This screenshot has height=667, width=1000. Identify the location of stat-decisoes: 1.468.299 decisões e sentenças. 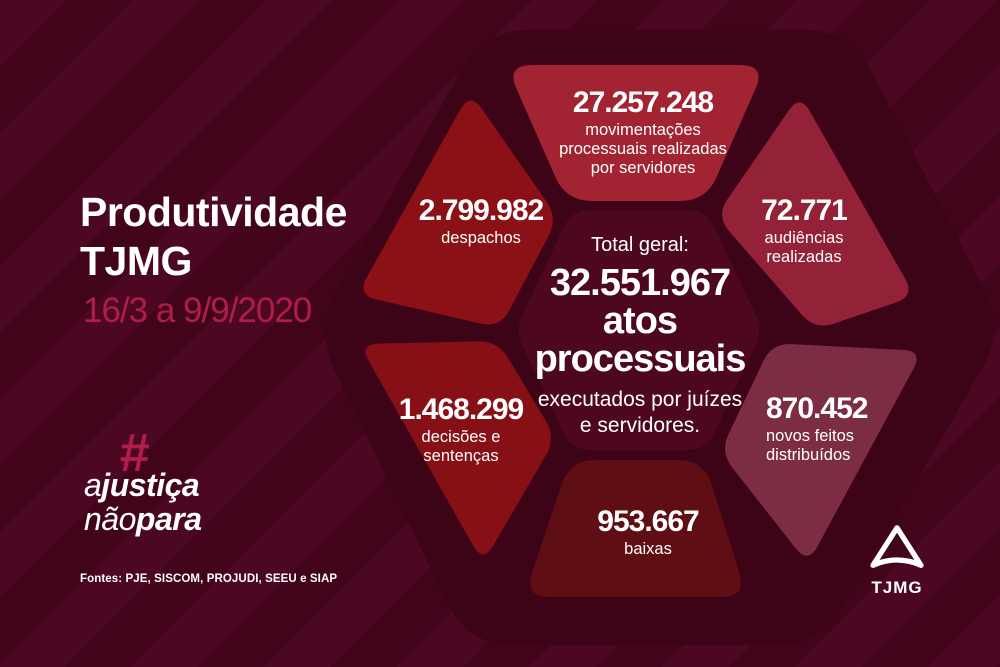
(461, 429).